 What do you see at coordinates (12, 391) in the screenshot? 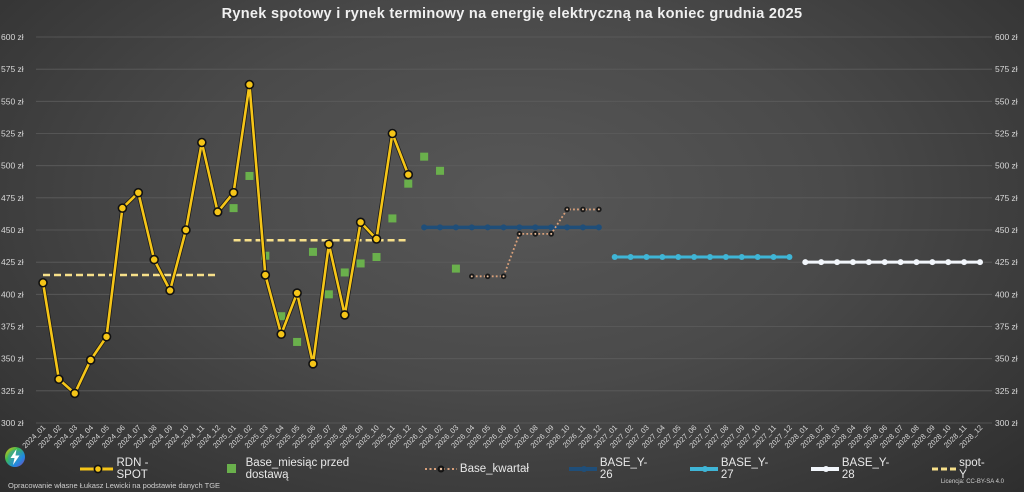
I see `y-tick-label-left: 325 zł` at bounding box center [12, 391].